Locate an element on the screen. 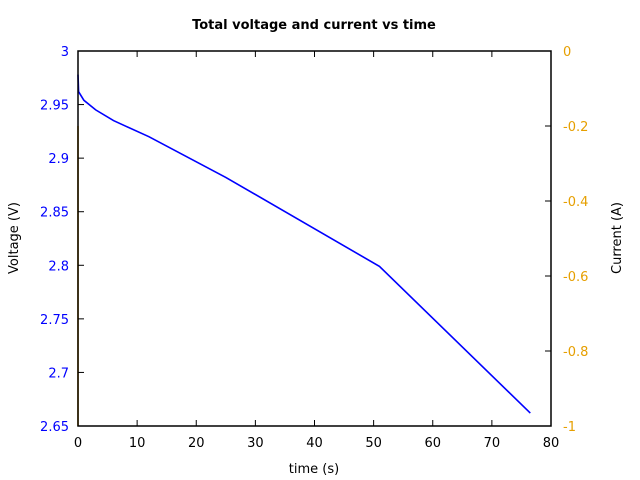 The height and width of the screenshot is (480, 640). y2-axis-label: Current (A) is located at coordinates (617, 238).